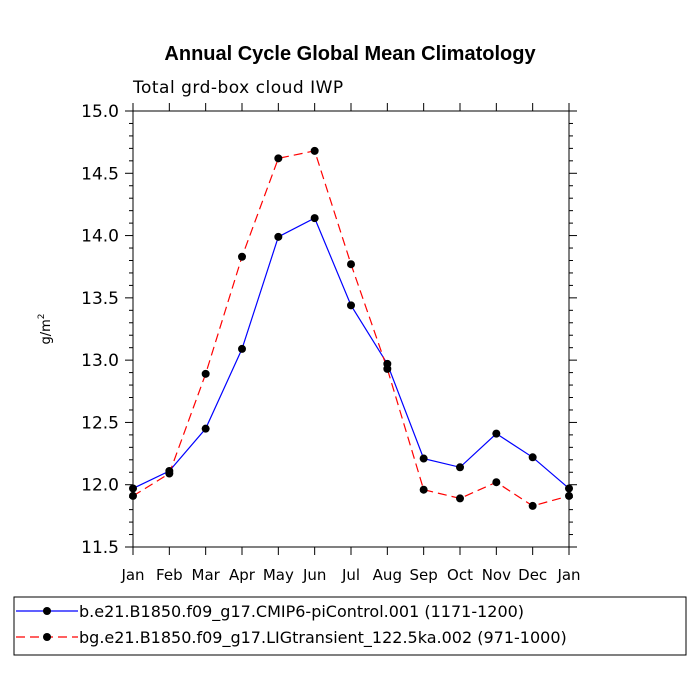 The image size is (700, 700). I want to click on y-tick-label: 11.5, so click(100, 548).